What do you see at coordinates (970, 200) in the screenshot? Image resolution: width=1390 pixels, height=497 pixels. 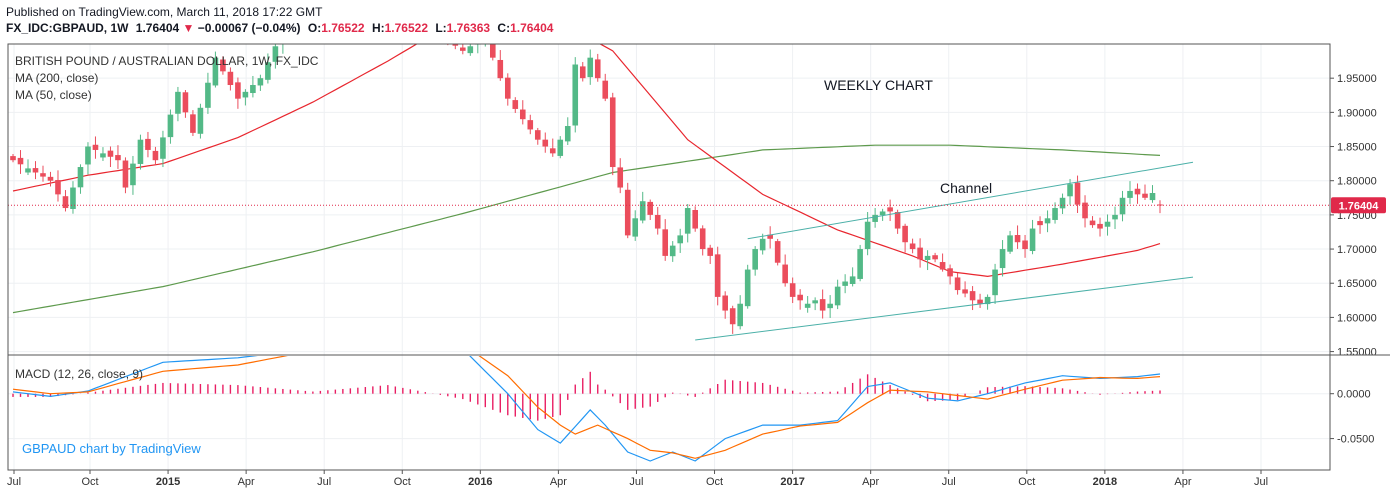 I see `channel-upper-line` at bounding box center [970, 200].